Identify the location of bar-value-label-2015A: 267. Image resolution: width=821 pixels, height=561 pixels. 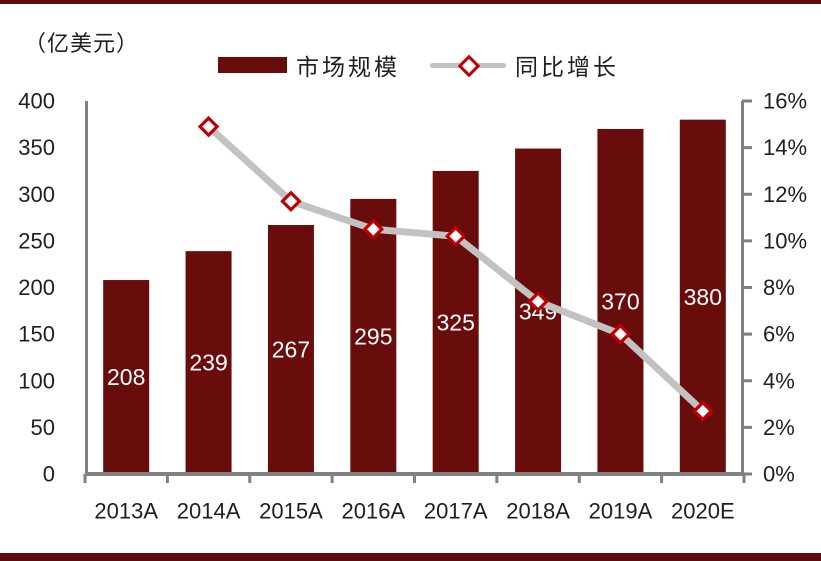
(291, 350).